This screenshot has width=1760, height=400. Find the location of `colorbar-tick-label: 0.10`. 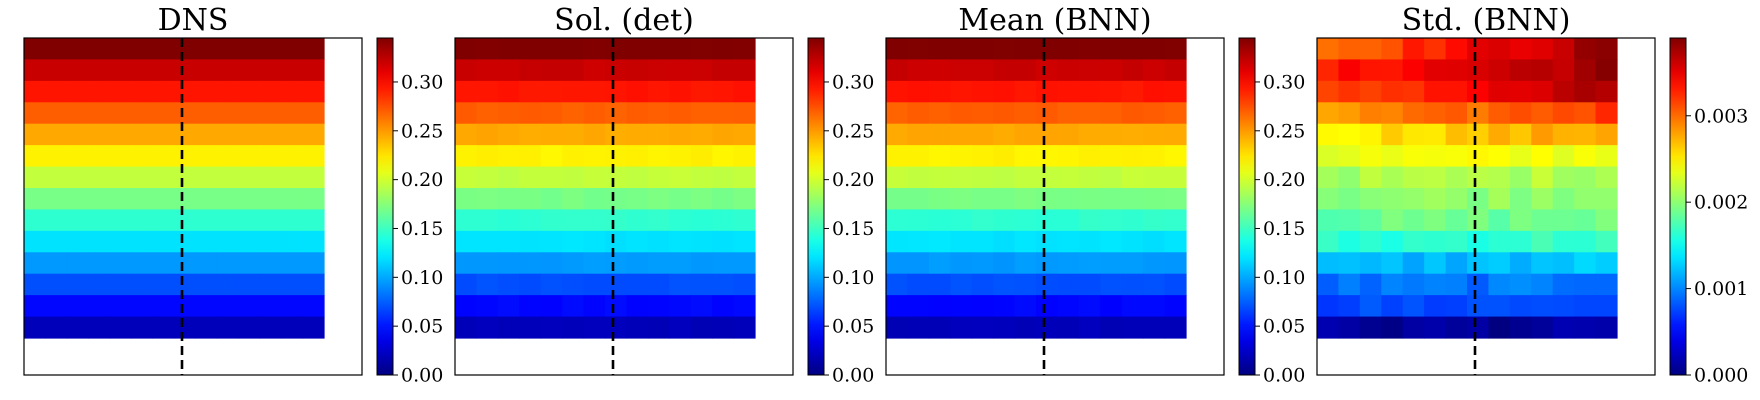

colorbar-tick-label: 0.10 is located at coordinates (1284, 278).